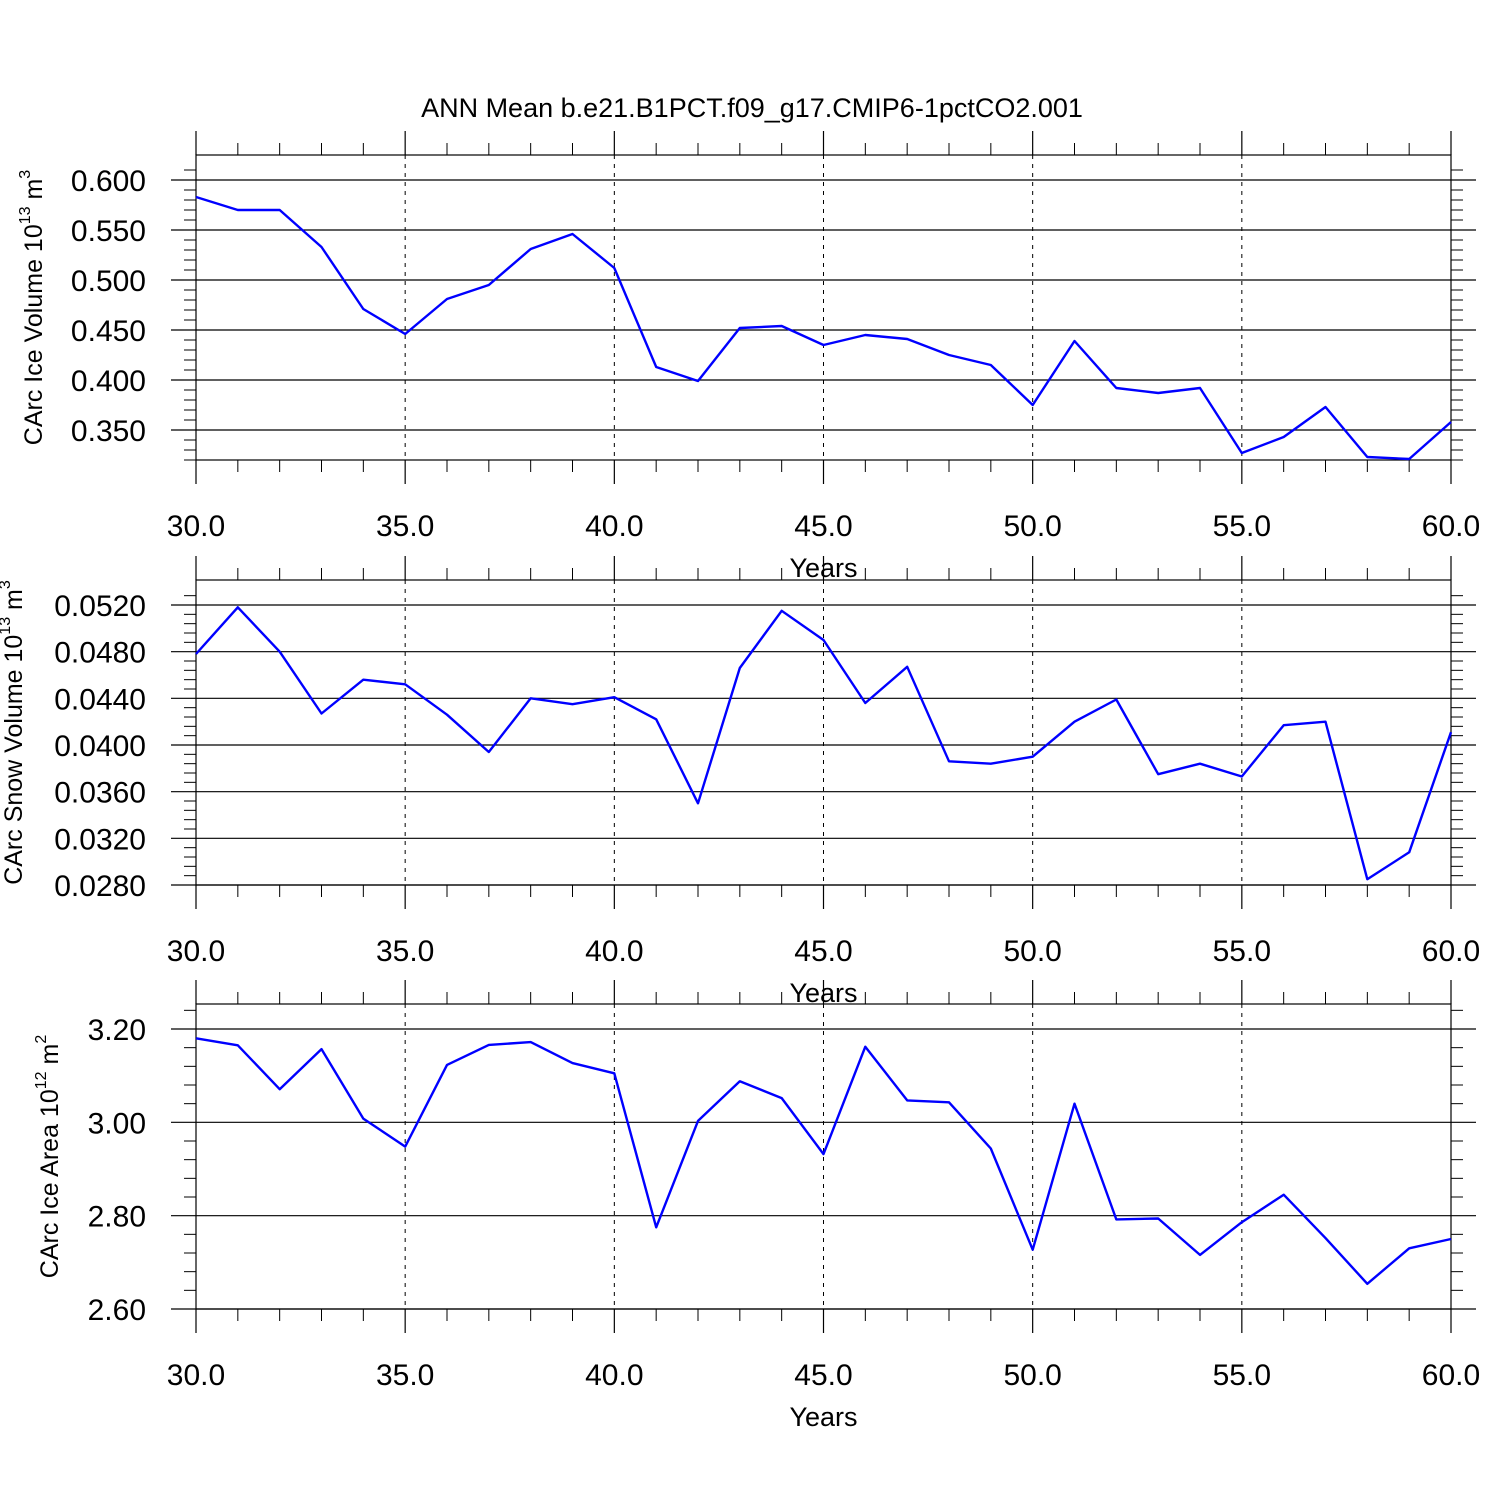  Describe the element at coordinates (108, 181) in the screenshot. I see `ice-volume-ytick-label-5: 0.600` at that location.